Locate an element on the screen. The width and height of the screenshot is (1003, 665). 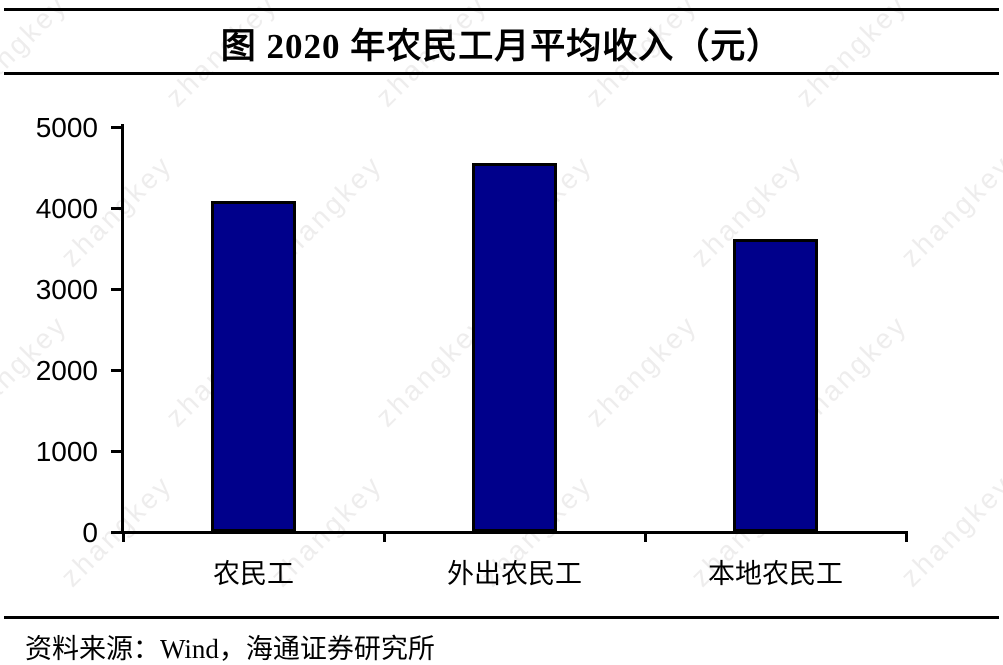
y-axis-tick-label: 1000 is located at coordinates (66, 451).